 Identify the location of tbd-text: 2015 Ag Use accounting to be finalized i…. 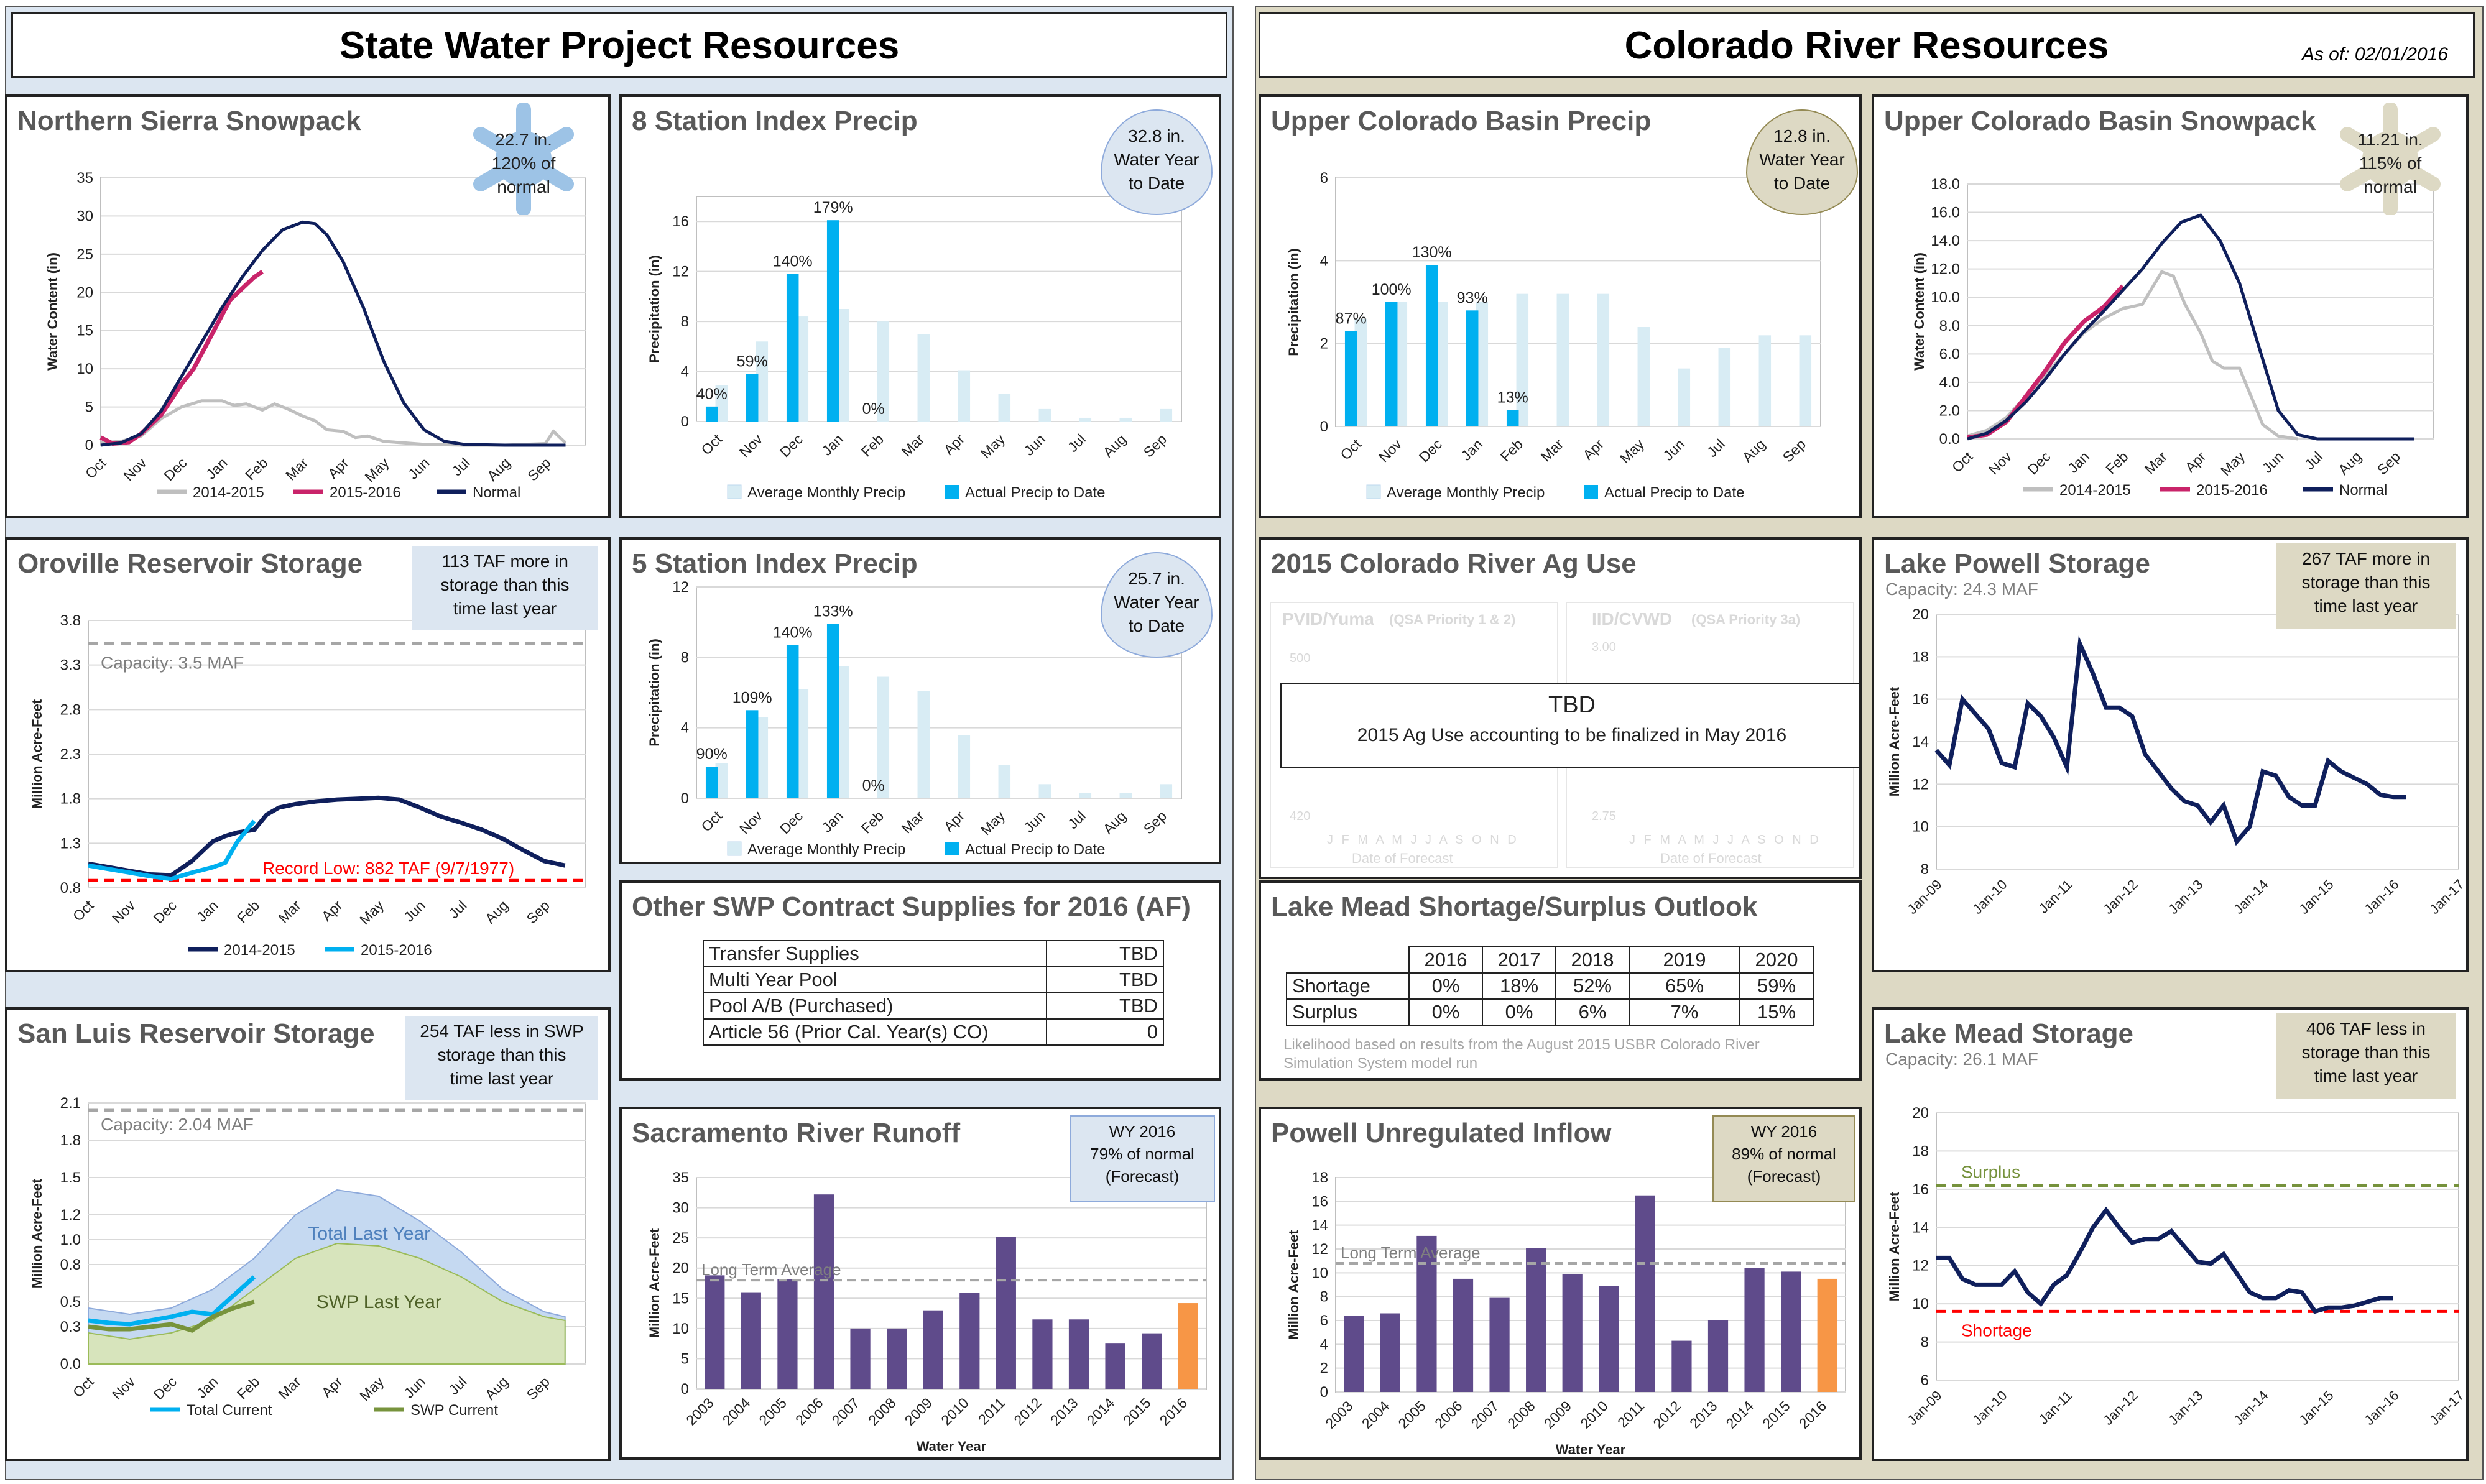
(1572, 735).